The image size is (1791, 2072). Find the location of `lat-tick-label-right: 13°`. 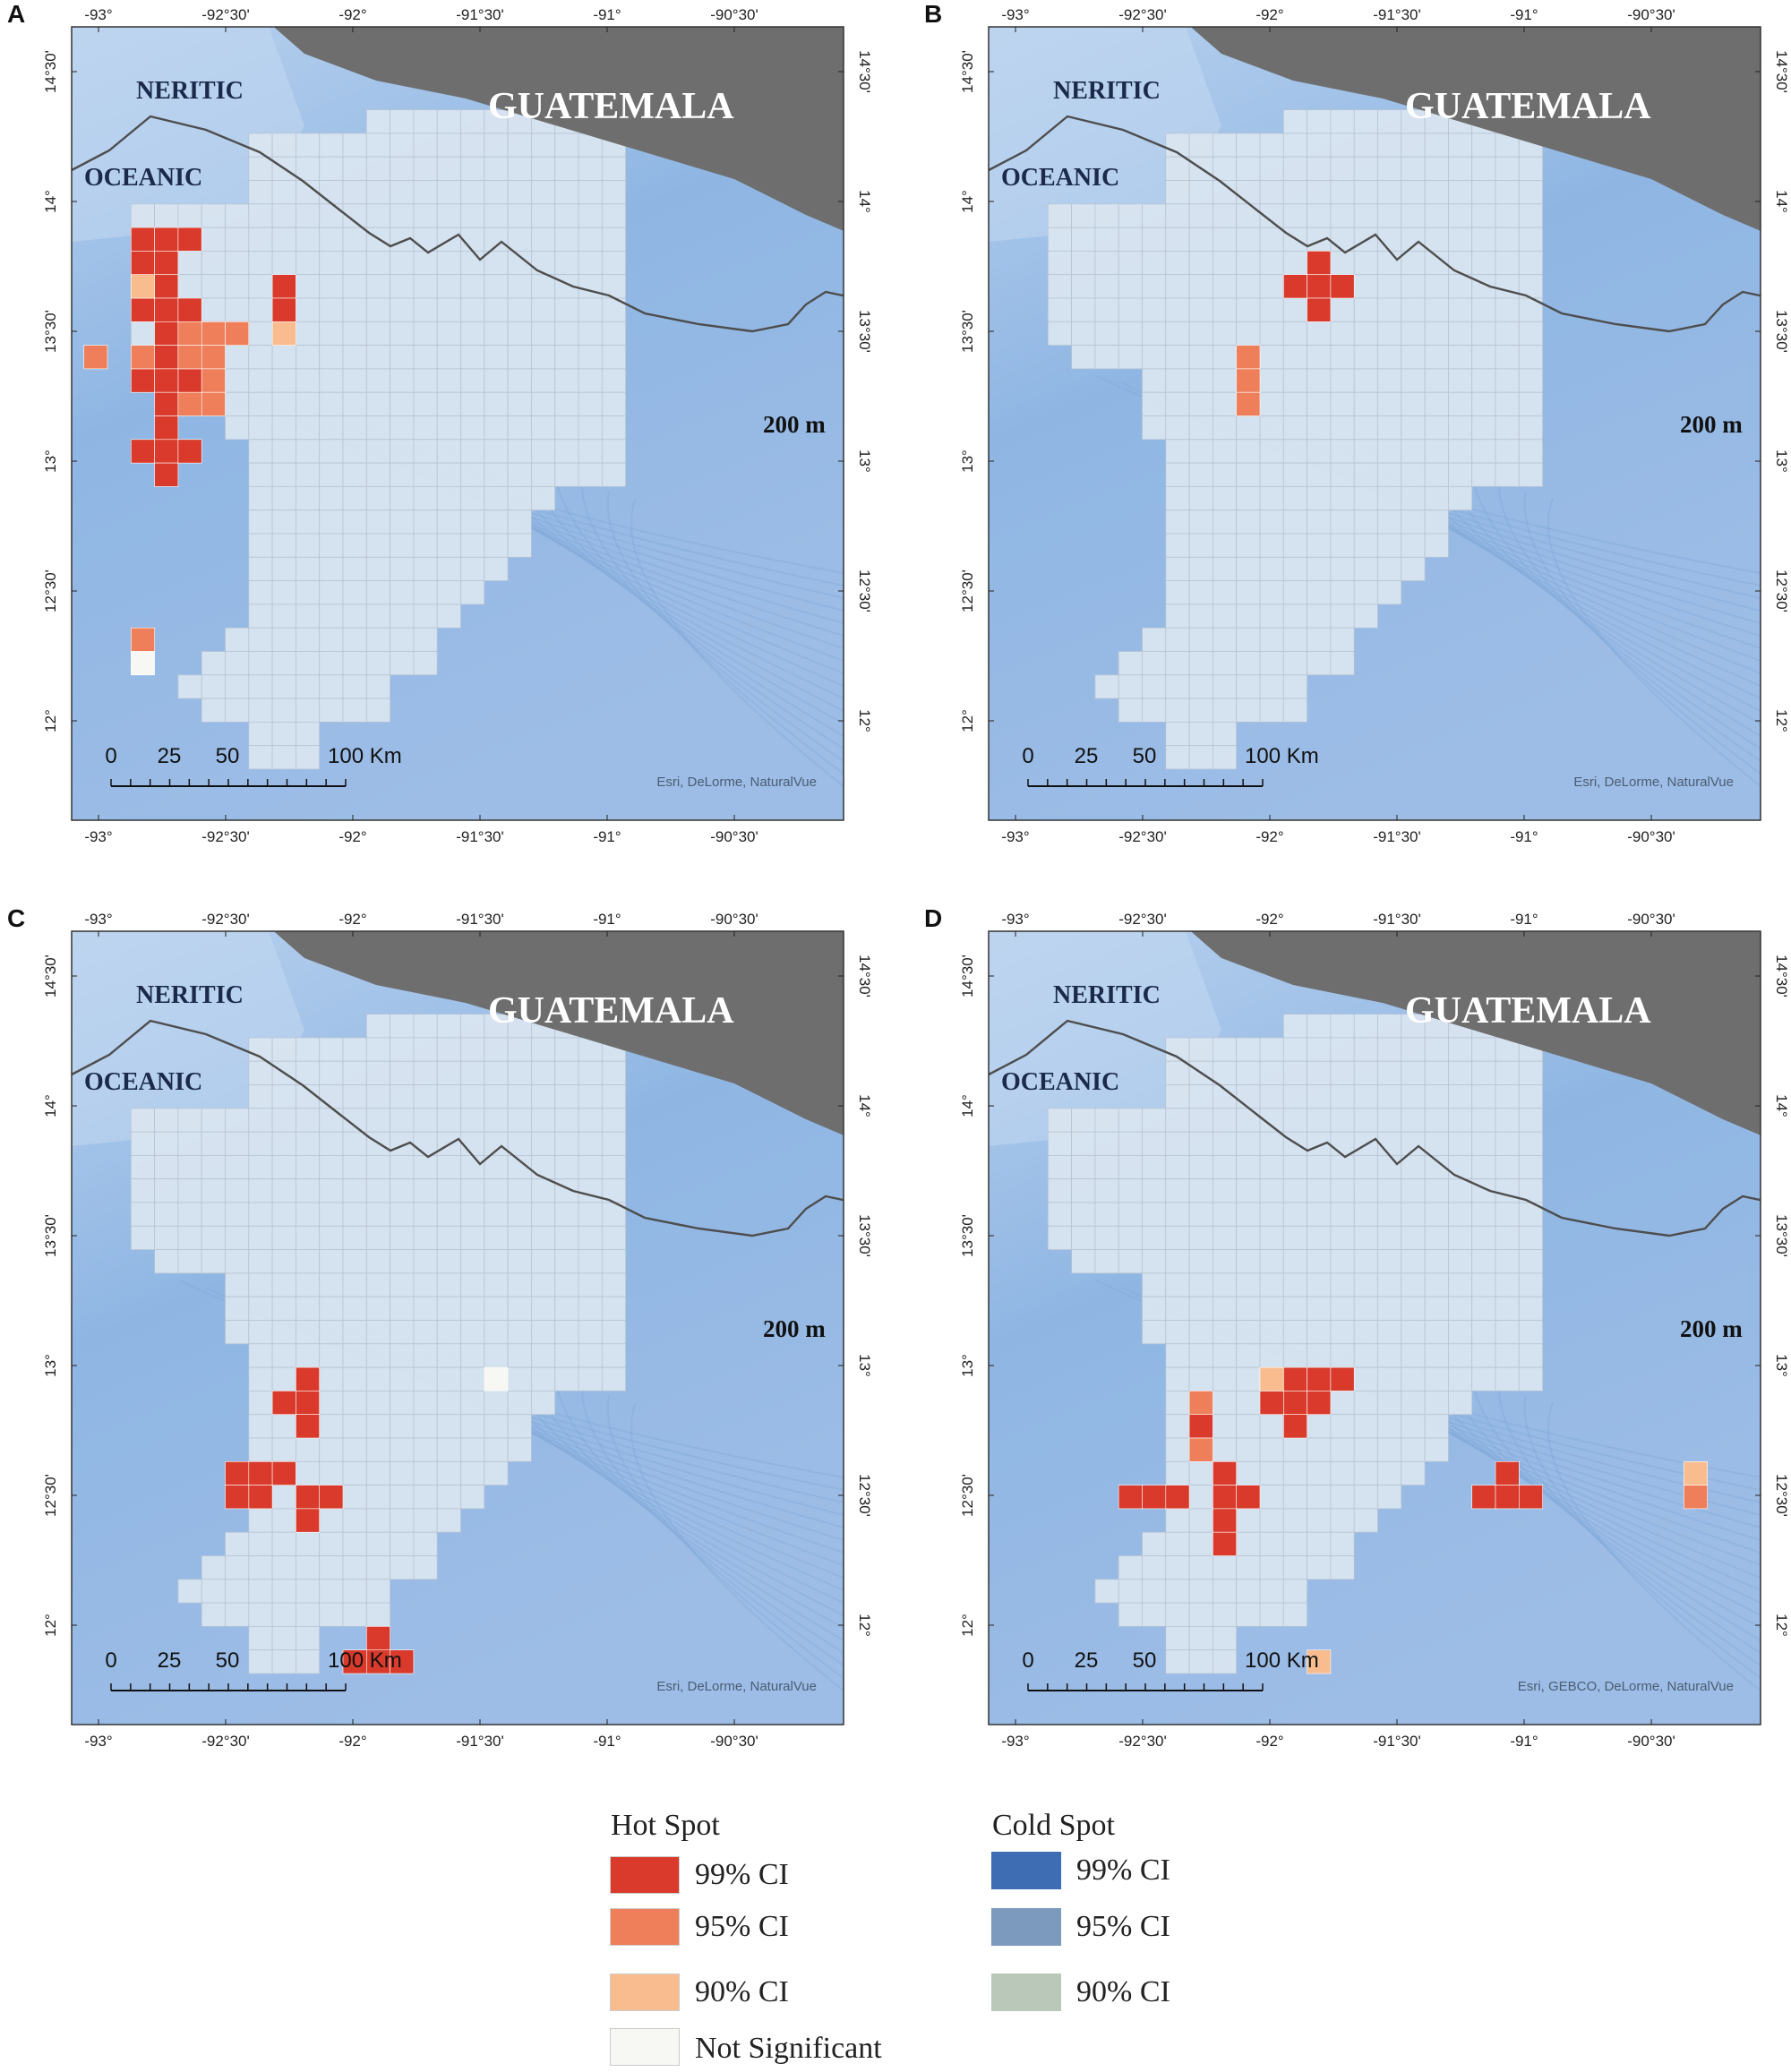

lat-tick-label-right: 13° is located at coordinates (1781, 1365).